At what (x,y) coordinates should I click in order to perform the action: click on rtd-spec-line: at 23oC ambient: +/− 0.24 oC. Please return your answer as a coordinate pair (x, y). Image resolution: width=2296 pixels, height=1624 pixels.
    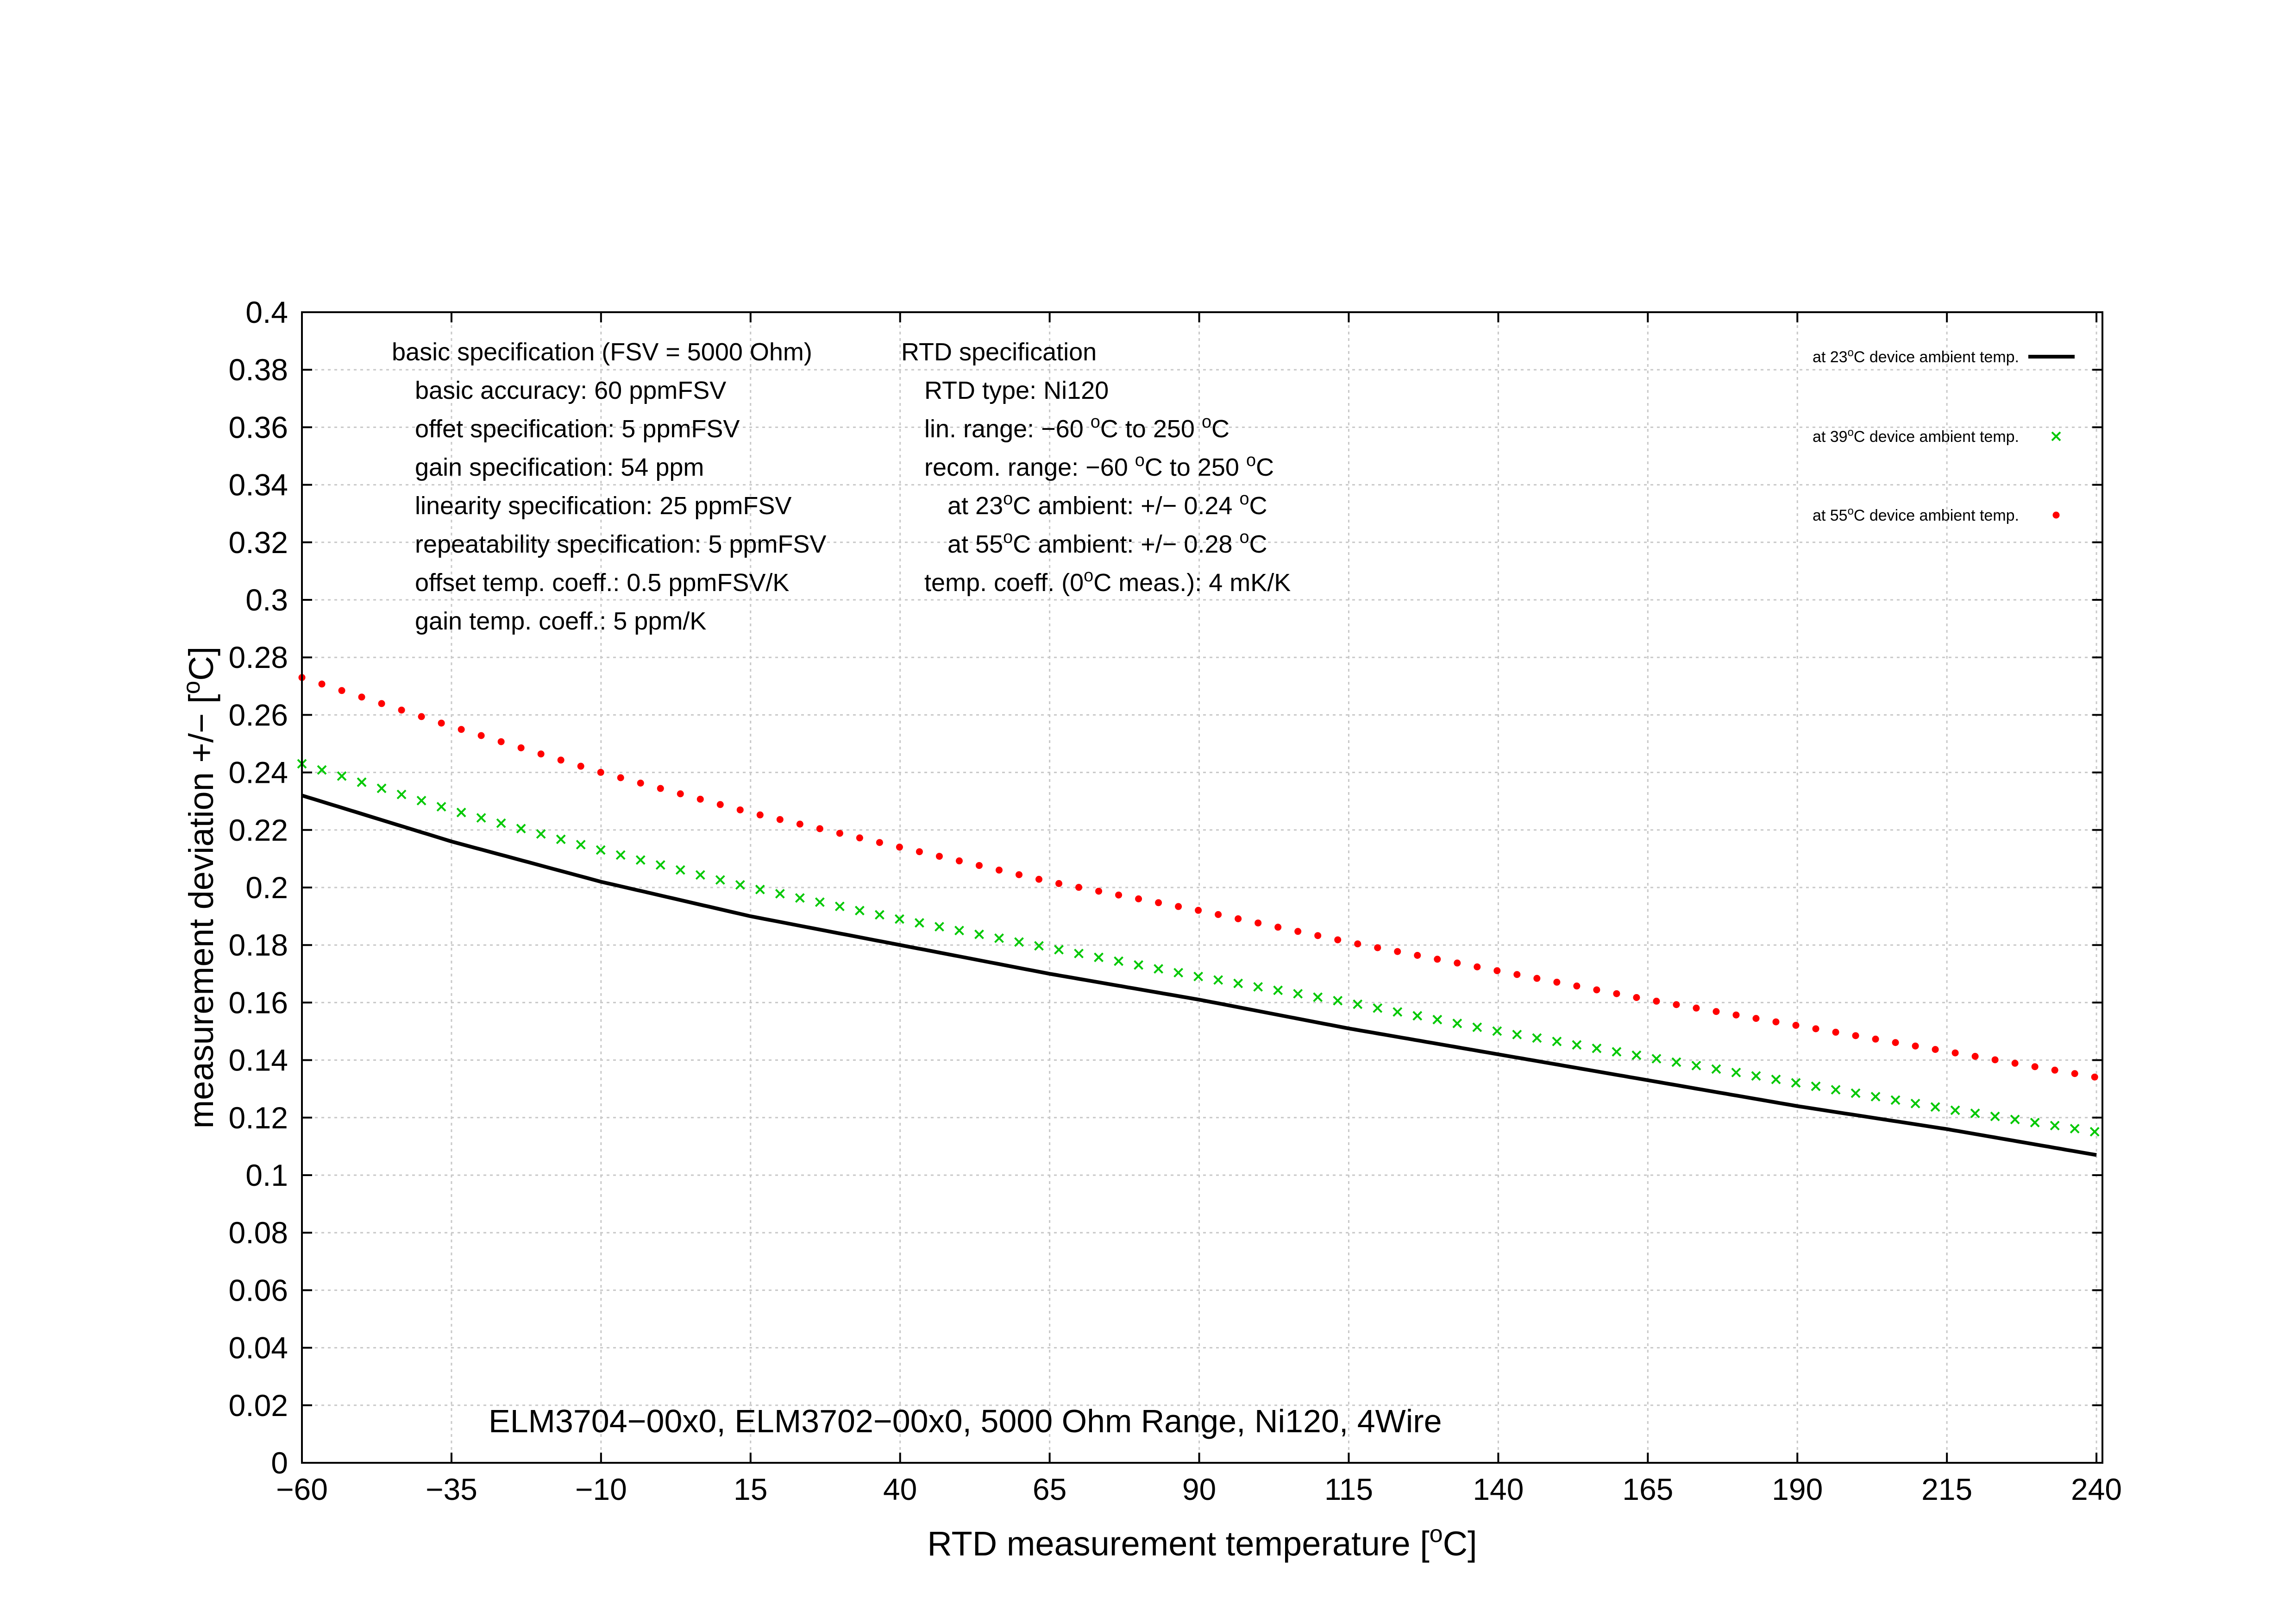
    Looking at the image, I should click on (1107, 504).